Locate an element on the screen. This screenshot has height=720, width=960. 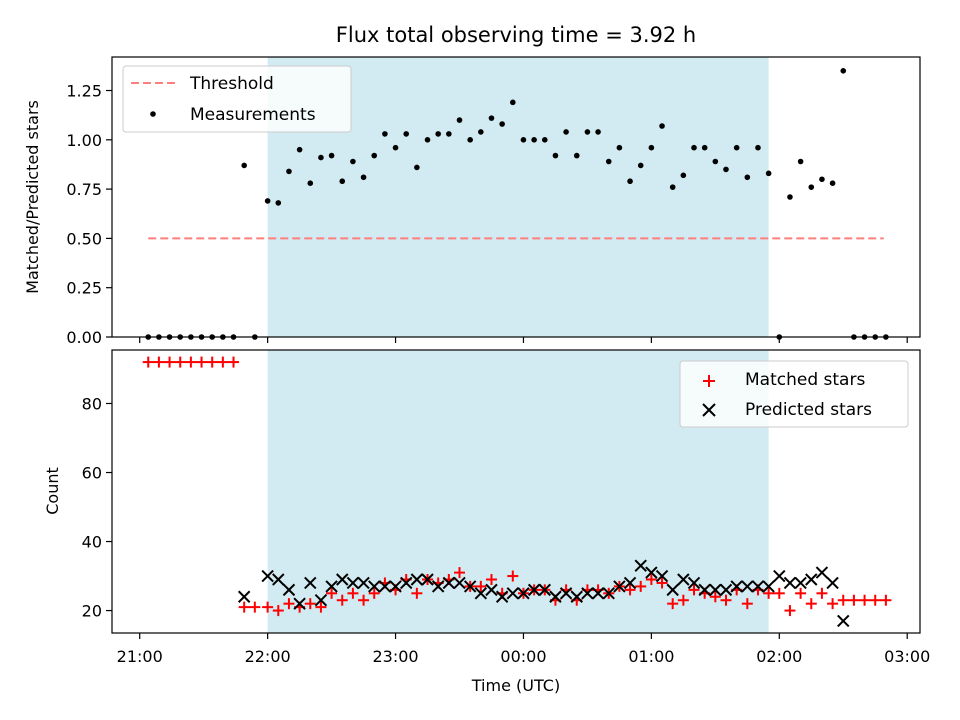
x-tick-label: 01:00 is located at coordinates (651, 656).